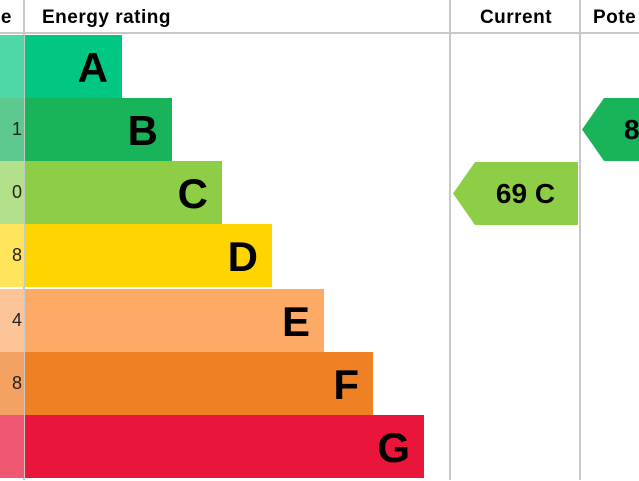 The width and height of the screenshot is (639, 481). What do you see at coordinates (12, 383) in the screenshot?
I see `score-cell-f: 8` at bounding box center [12, 383].